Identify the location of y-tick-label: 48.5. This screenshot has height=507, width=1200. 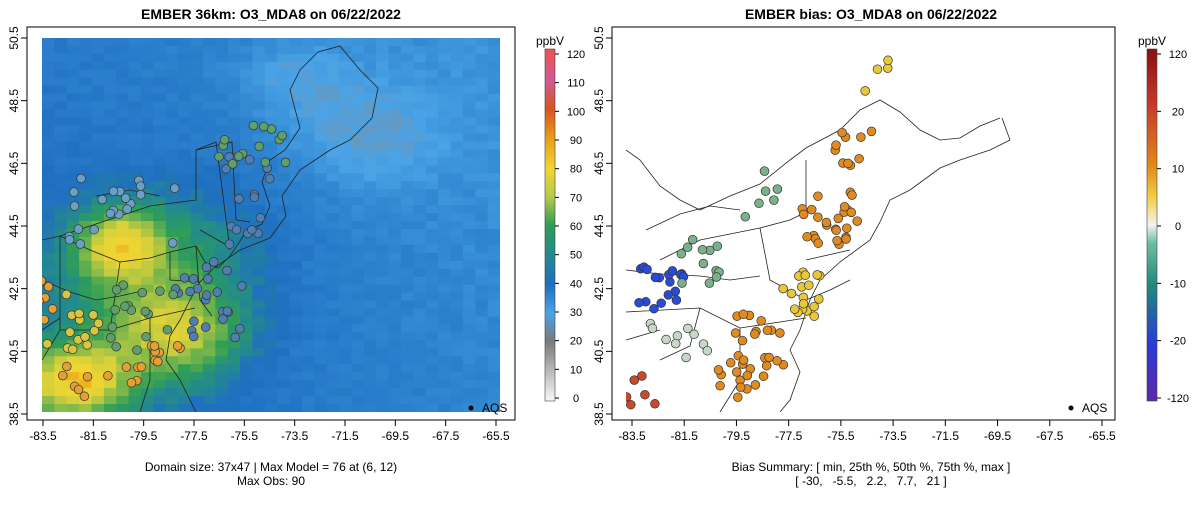
(14, 101).